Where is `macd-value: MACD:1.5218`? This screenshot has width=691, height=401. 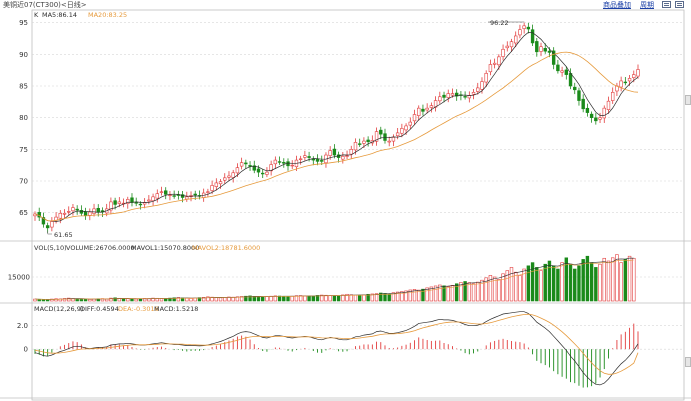 macd-value: MACD:1.5218 is located at coordinates (176, 309).